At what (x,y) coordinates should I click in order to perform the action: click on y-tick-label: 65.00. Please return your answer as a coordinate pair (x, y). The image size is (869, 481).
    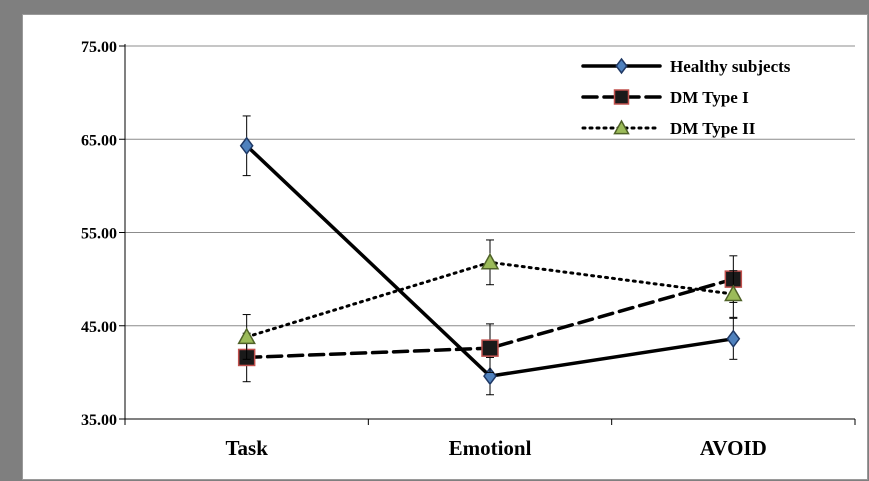
    Looking at the image, I should click on (99, 140).